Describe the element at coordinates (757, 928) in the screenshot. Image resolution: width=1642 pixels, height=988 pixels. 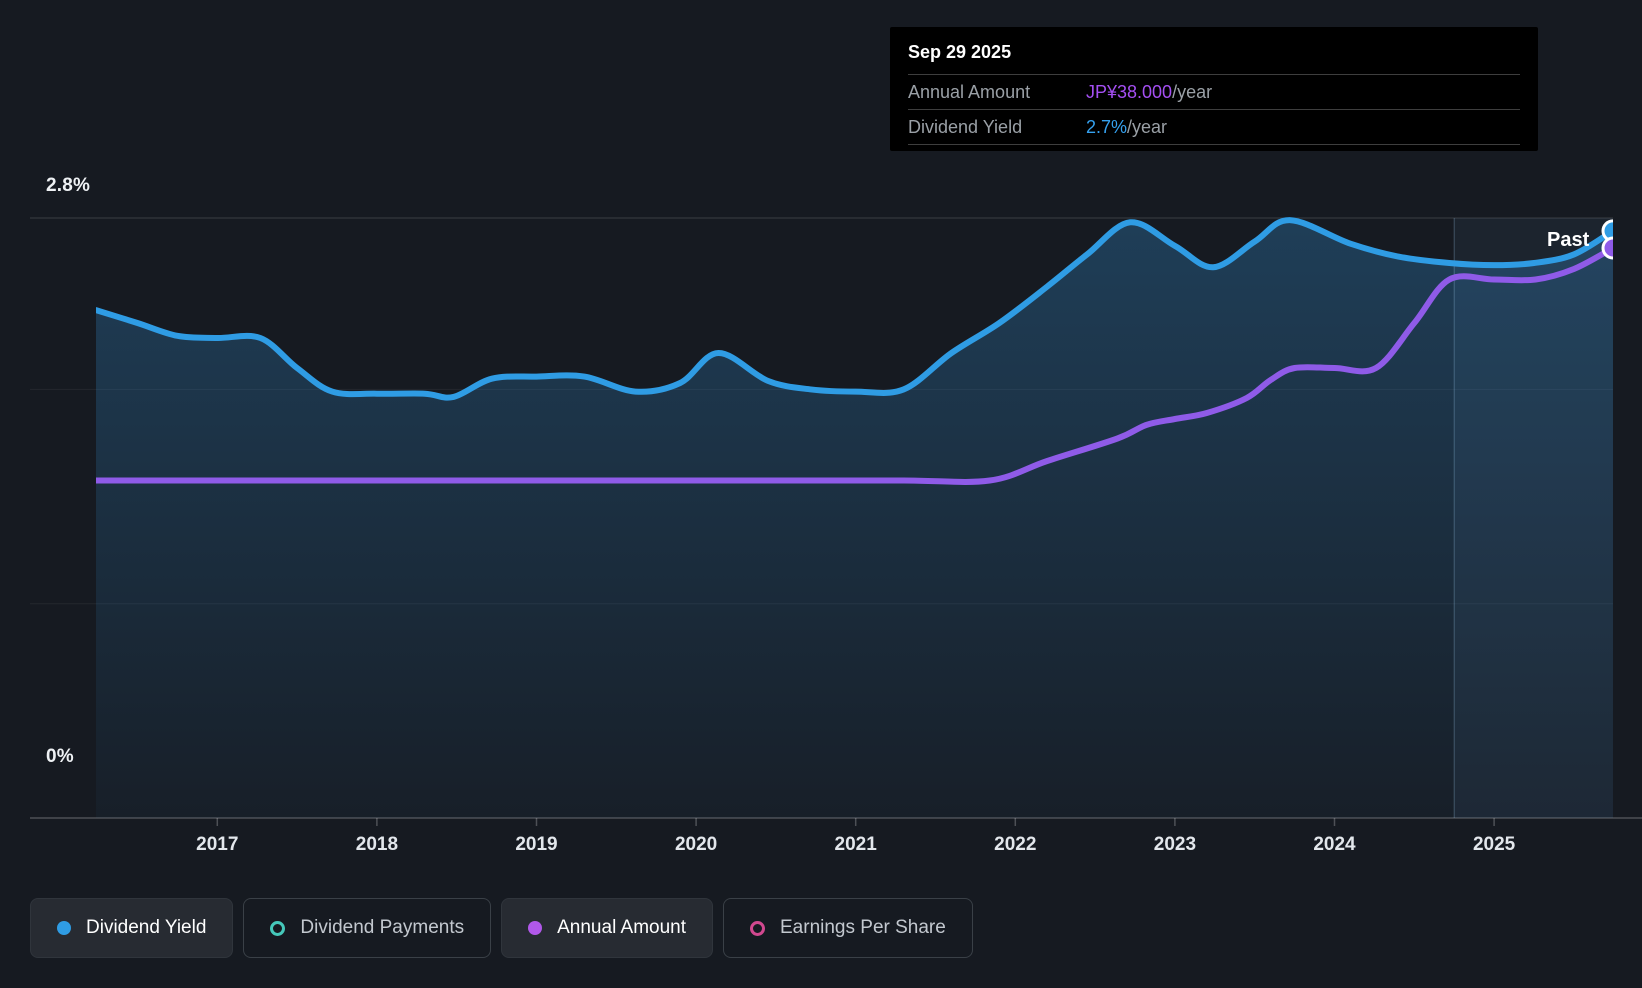
I see `earnings-per-share-ring-icon` at that location.